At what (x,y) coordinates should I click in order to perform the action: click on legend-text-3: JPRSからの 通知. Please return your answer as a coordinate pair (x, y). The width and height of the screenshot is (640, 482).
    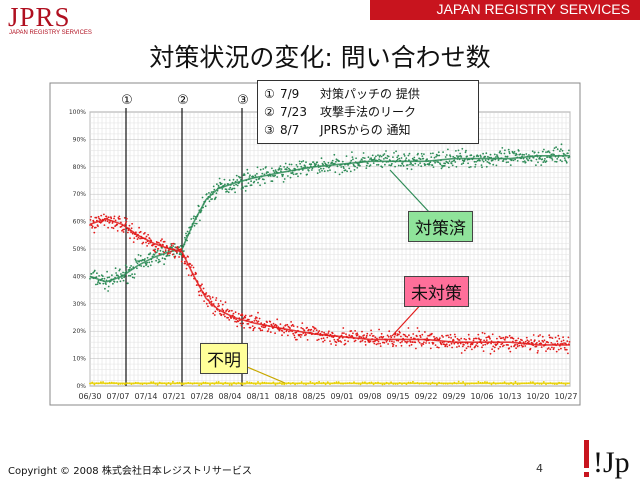
    Looking at the image, I should click on (365, 130).